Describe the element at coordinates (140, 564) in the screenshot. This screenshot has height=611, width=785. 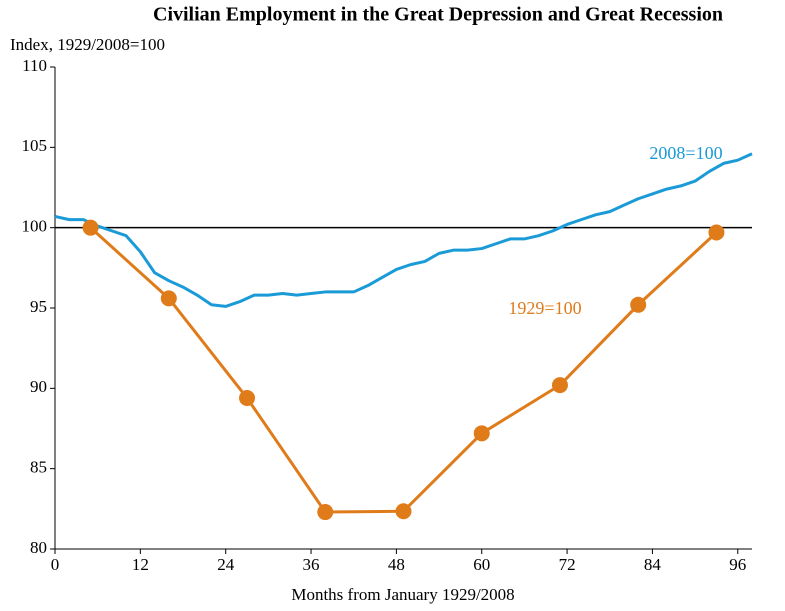
I see `x-tick-label: 12` at that location.